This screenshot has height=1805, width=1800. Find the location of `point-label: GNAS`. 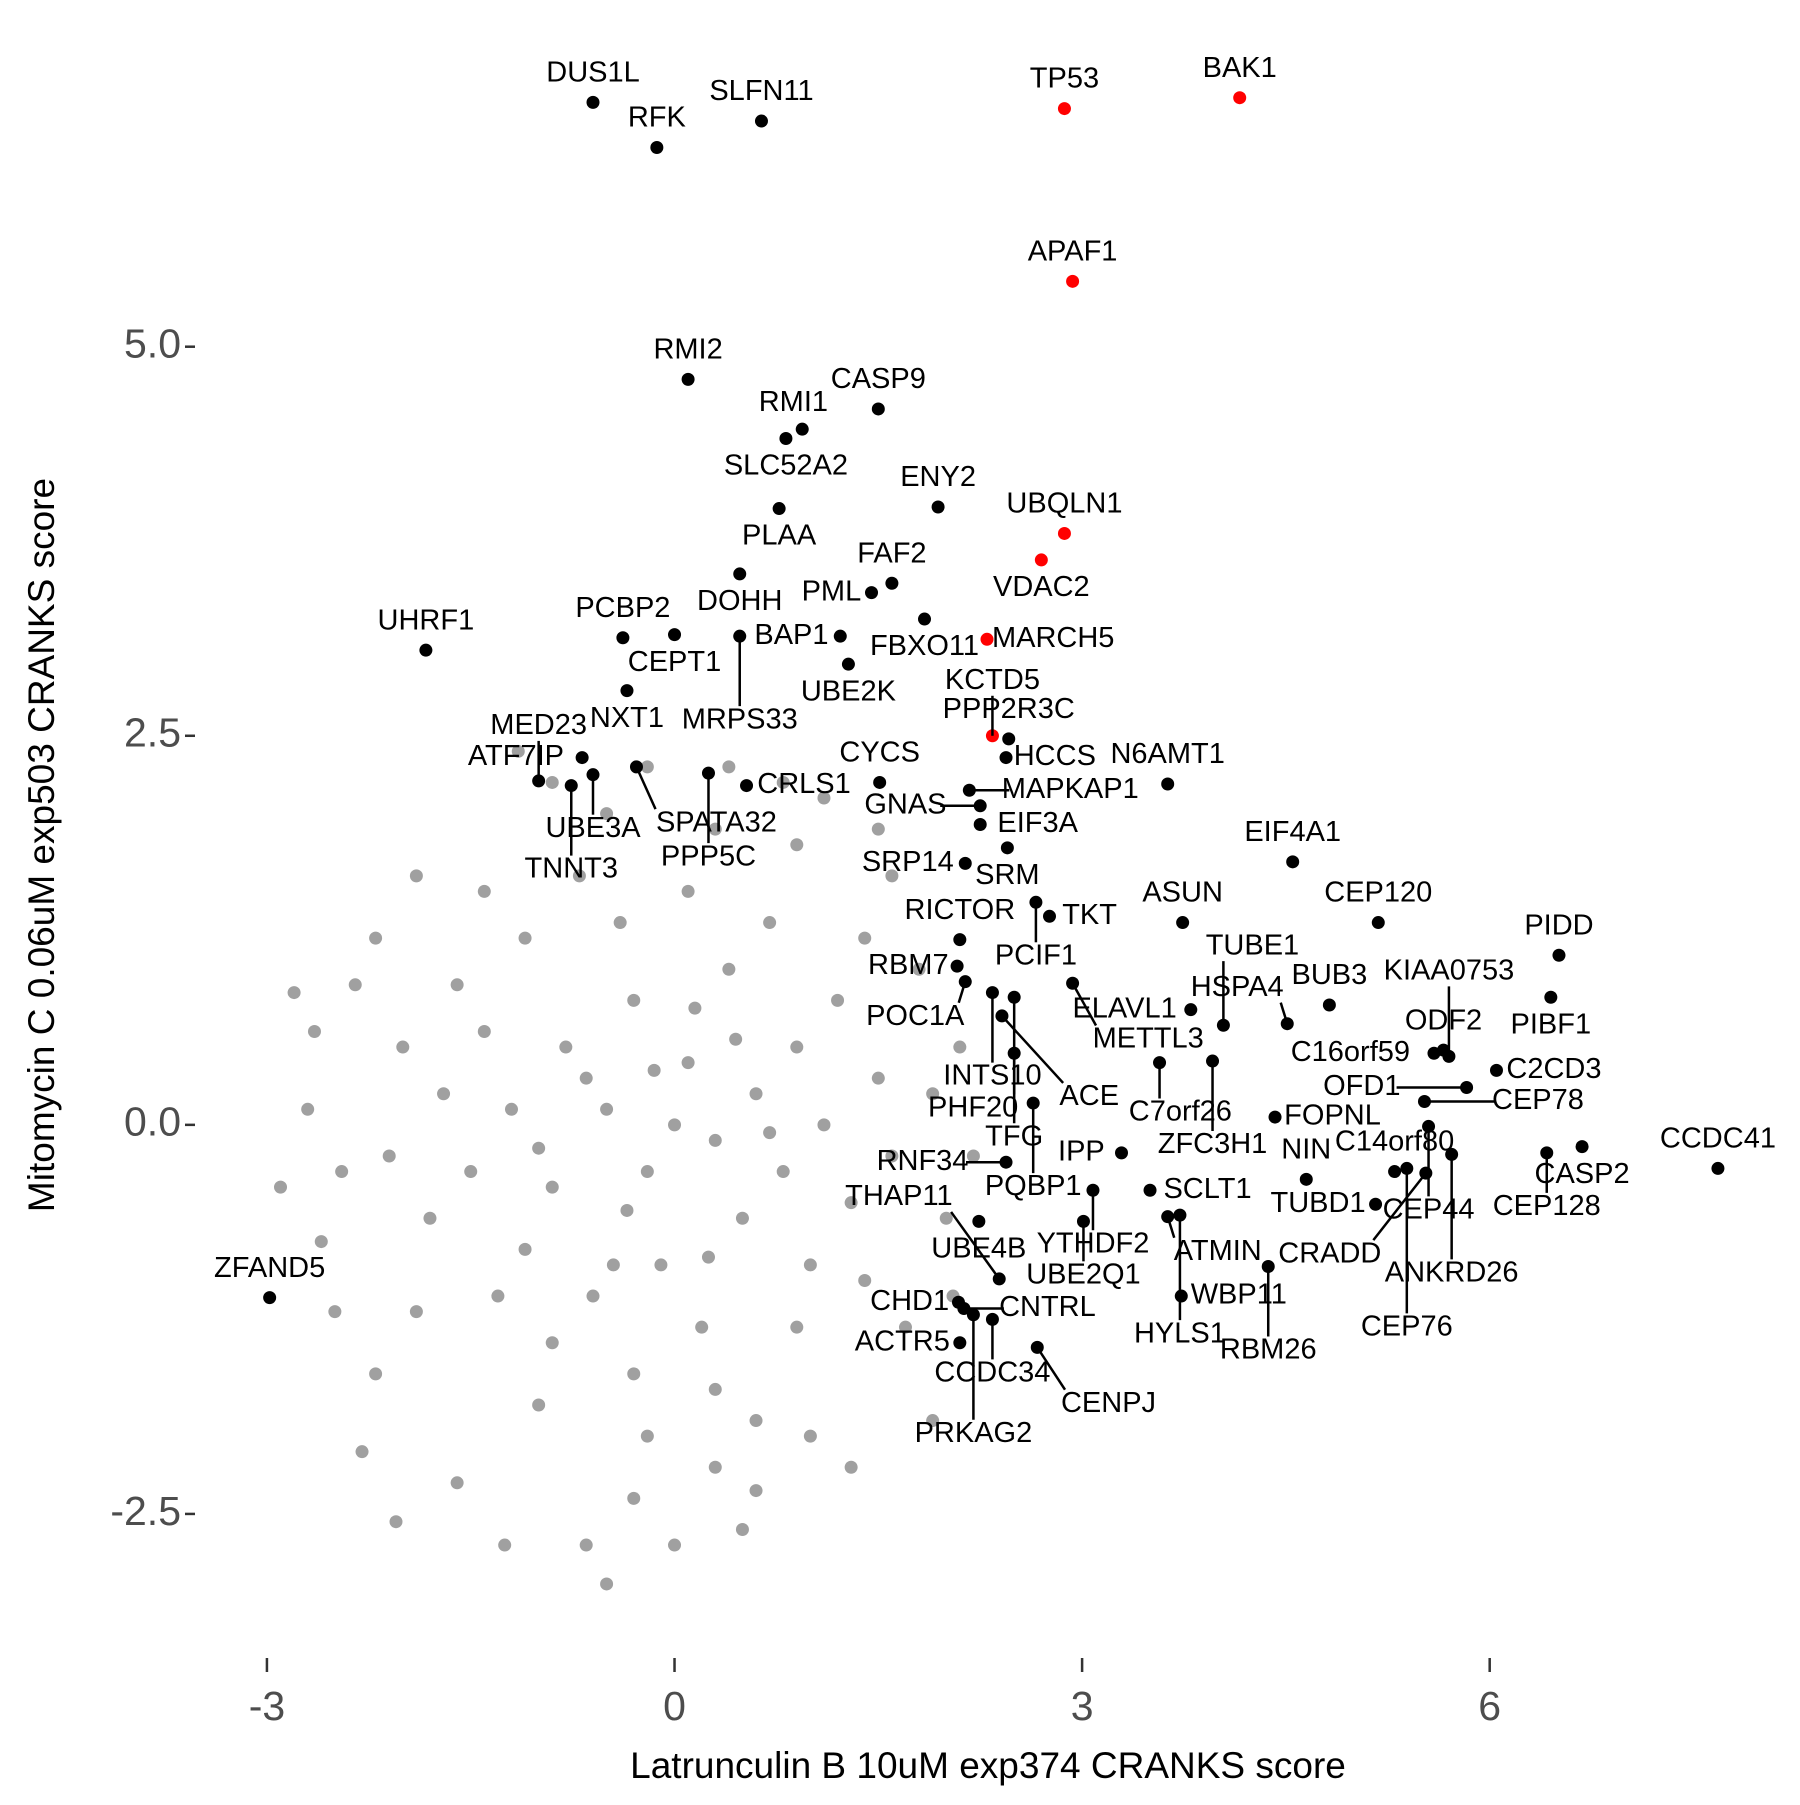

point-label: GNAS is located at coordinates (905, 804).